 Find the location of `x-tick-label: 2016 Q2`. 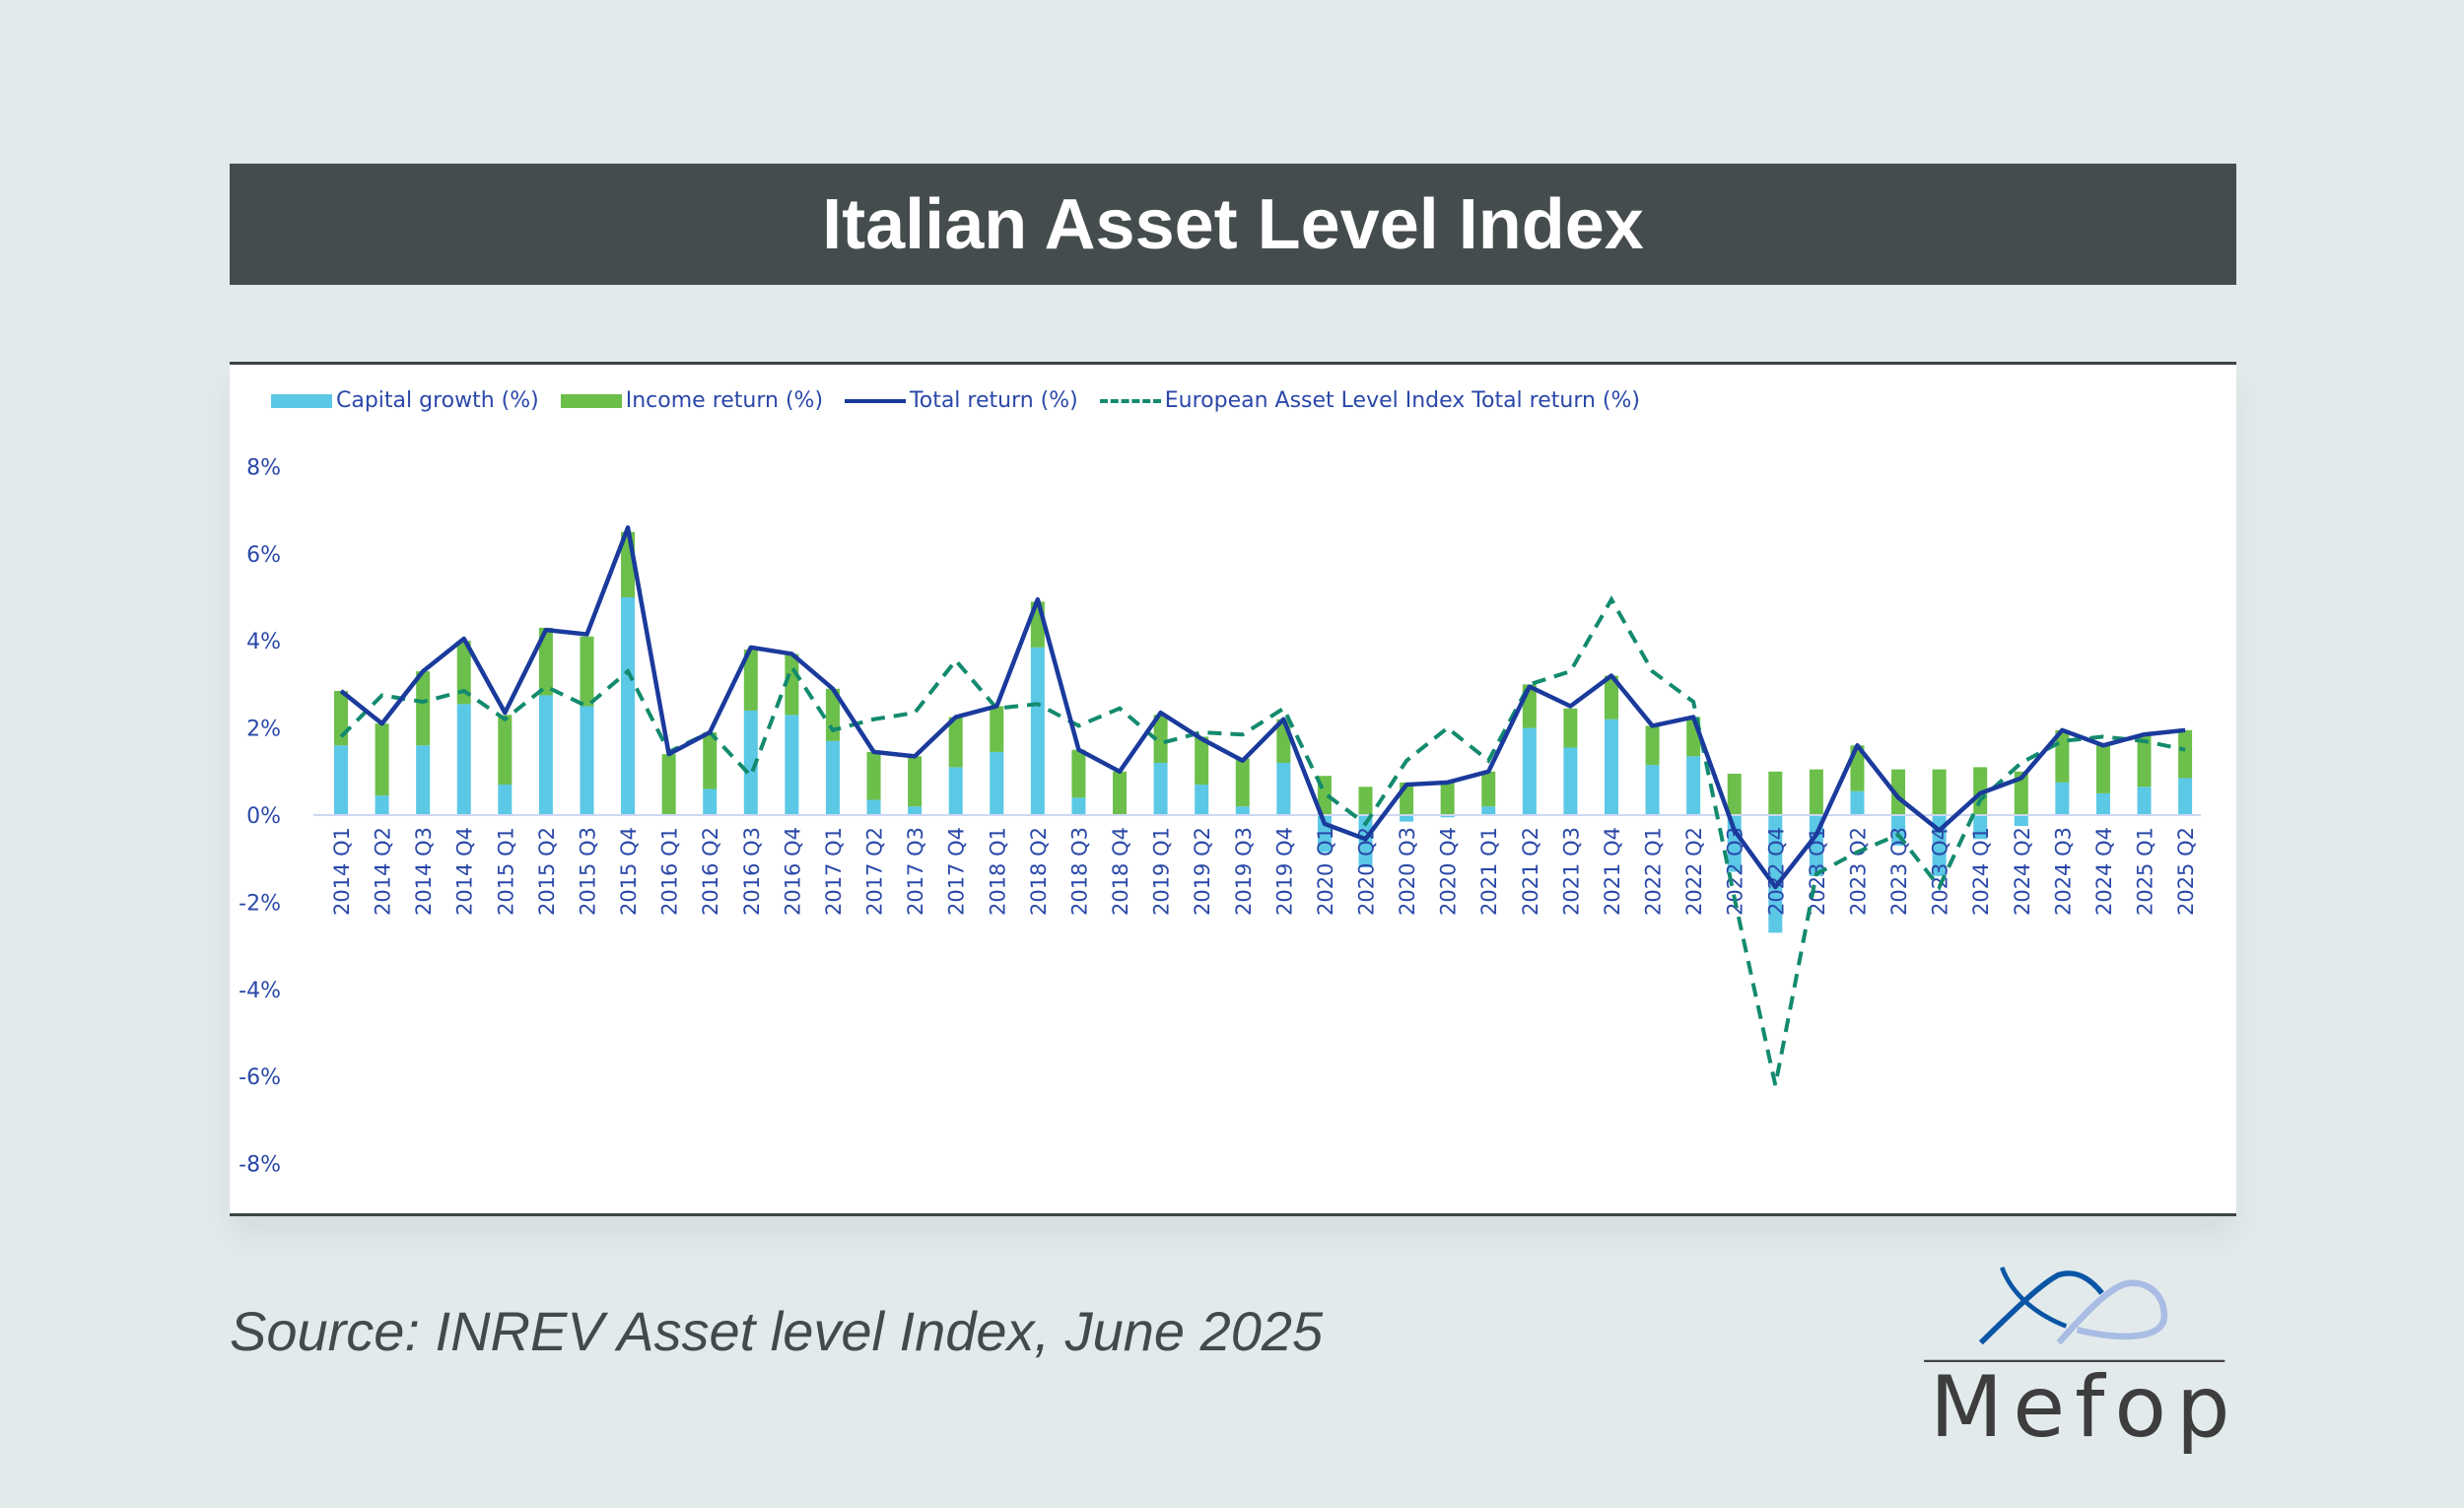

x-tick-label: 2016 Q2 is located at coordinates (710, 871).